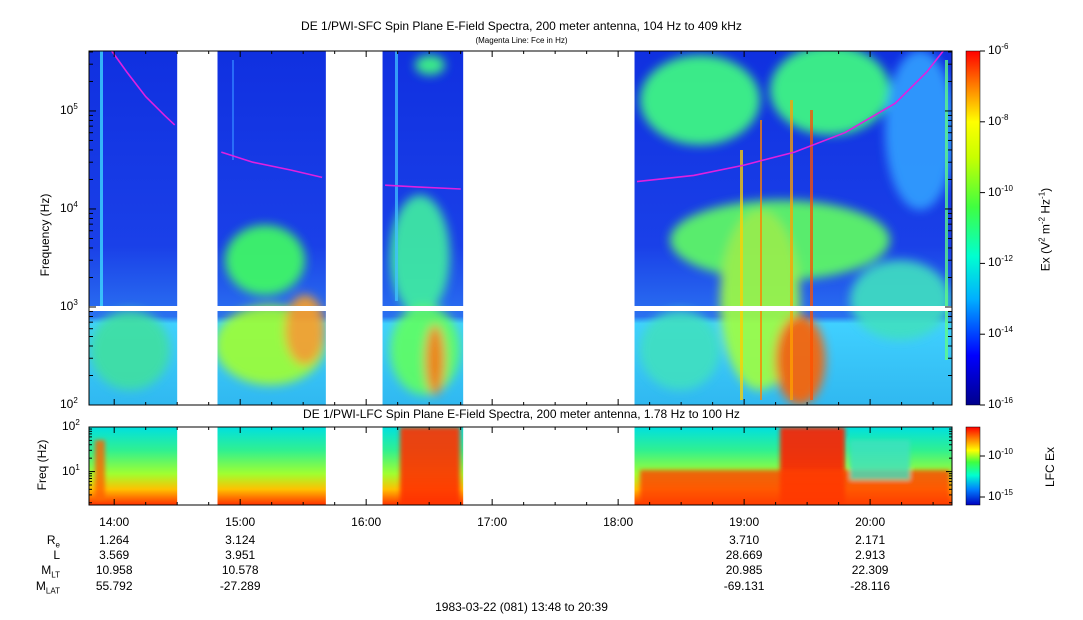  I want to click on colorbar-tick-label: 10⁻¹⁶, so click(1000, 403).